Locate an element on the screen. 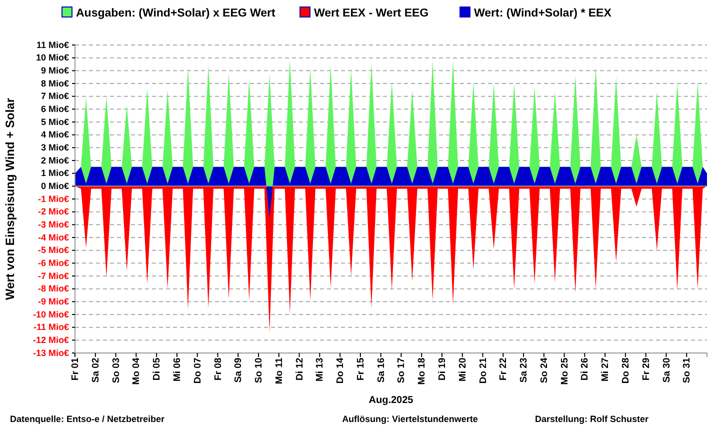 The image size is (709, 428). y-tick-label: 6 Mio€ is located at coordinates (54, 109).